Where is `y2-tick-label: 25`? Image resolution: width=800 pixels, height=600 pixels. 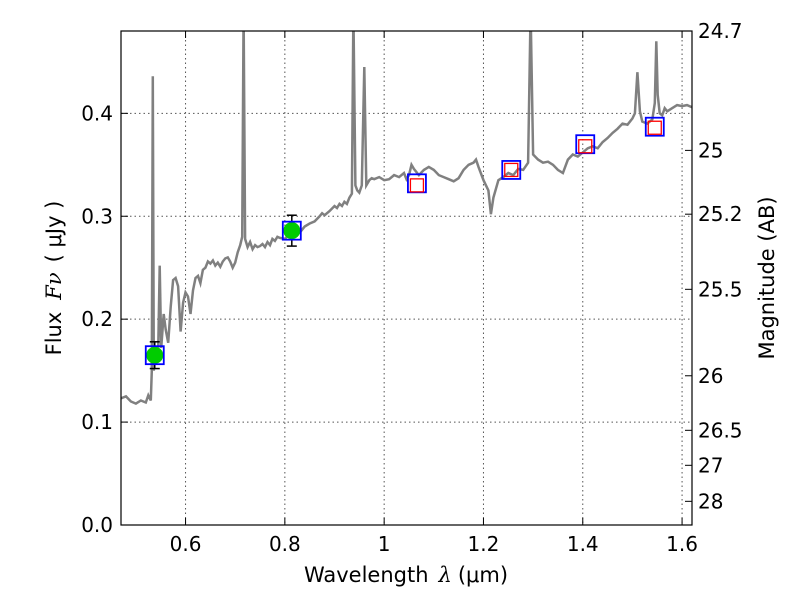 y2-tick-label: 25 is located at coordinates (710, 150).